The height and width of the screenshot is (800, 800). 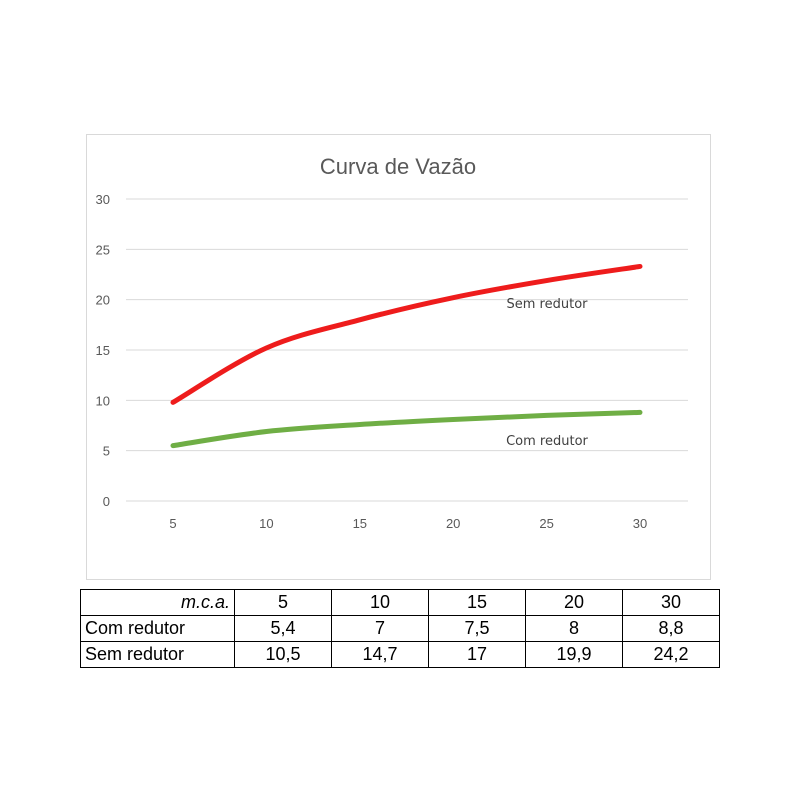 I want to click on table-header-label: m.c.a., so click(x=157, y=602).